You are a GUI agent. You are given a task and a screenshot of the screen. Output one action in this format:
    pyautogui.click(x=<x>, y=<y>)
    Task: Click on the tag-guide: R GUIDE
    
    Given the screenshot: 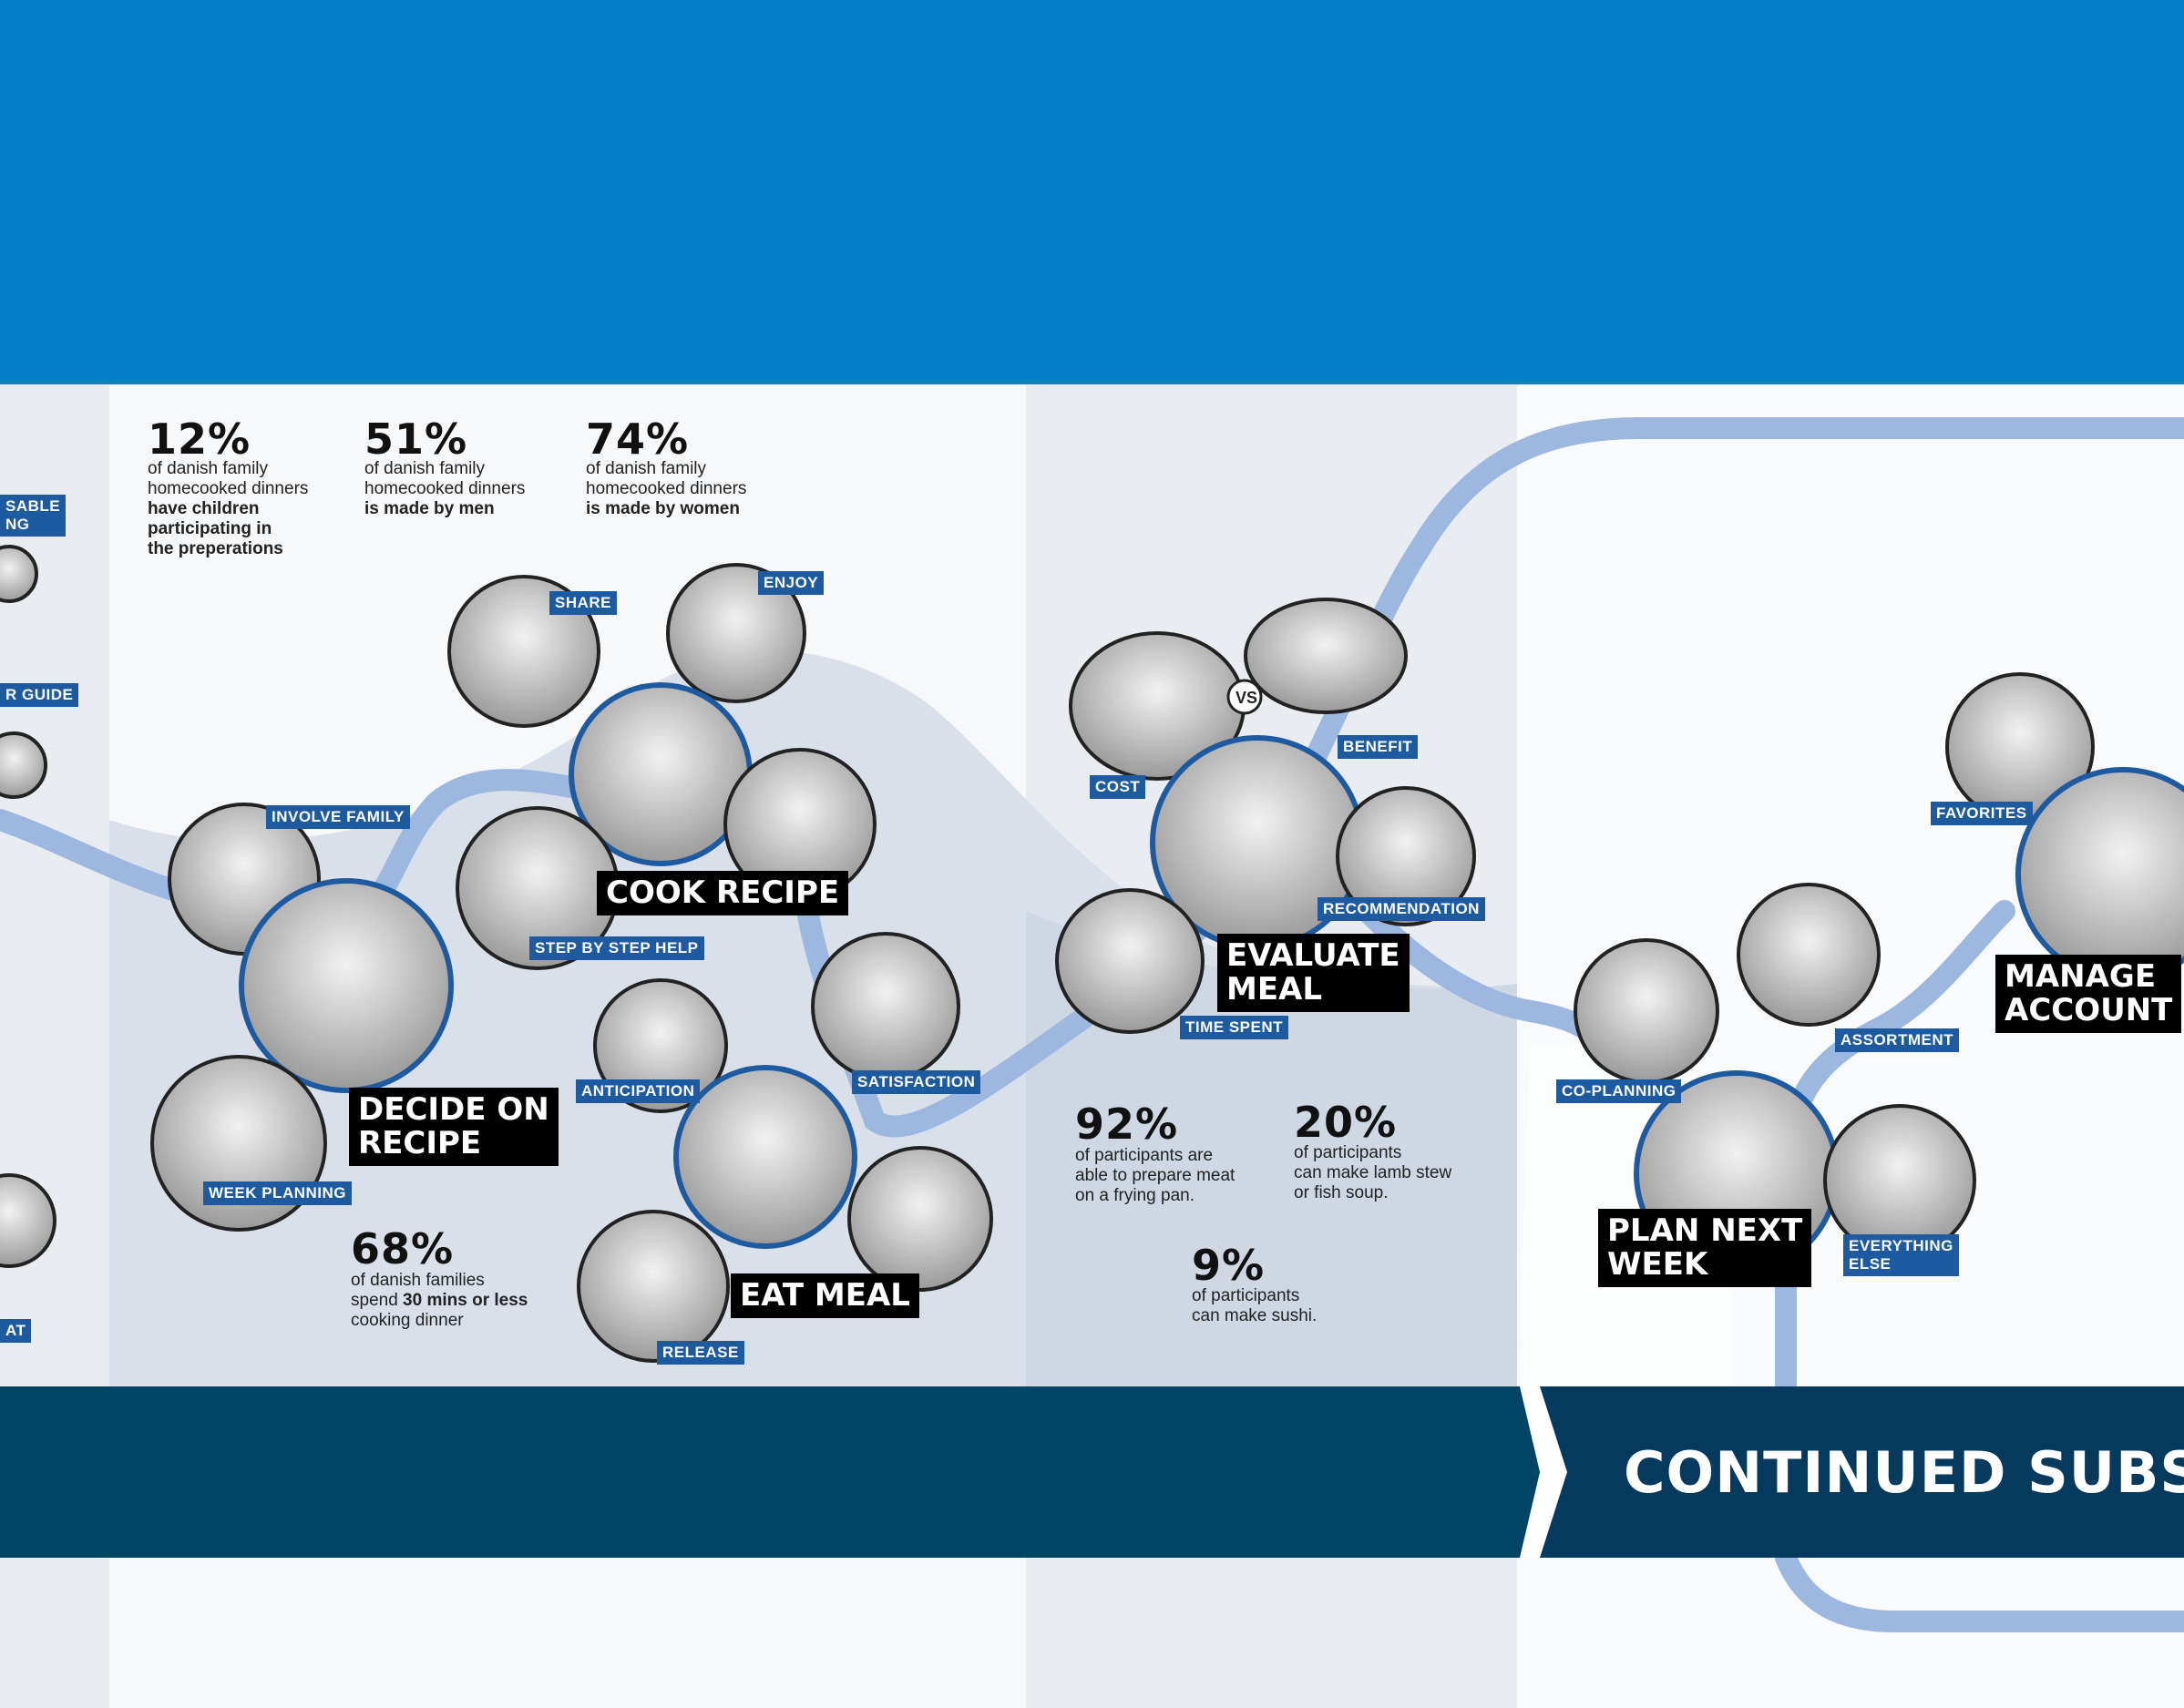 What is the action you would take?
    pyautogui.click(x=39, y=695)
    